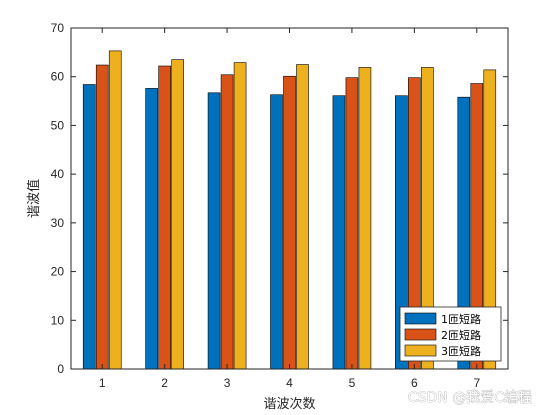  I want to click on x-tick-label: 1, so click(102, 383).